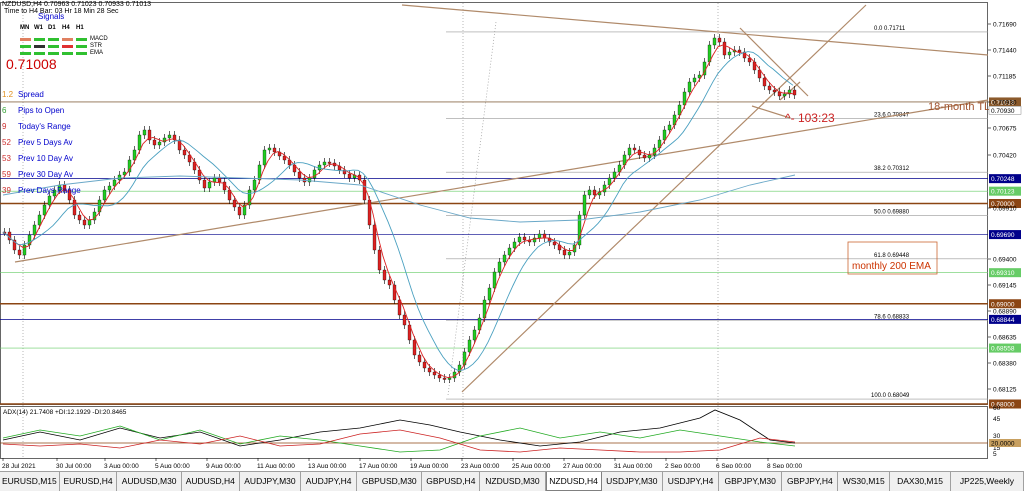 The image size is (1024, 491). What do you see at coordinates (30, 481) in the screenshot?
I see `tab-eurusd-m15: EURUSD,M15` at bounding box center [30, 481].